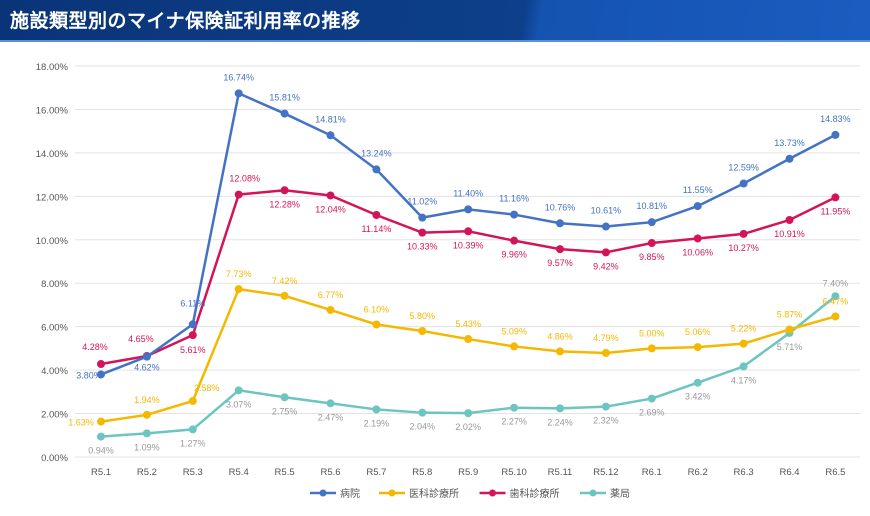 This screenshot has width=870, height=516. I want to click on data-label: 11.55%, so click(698, 190).